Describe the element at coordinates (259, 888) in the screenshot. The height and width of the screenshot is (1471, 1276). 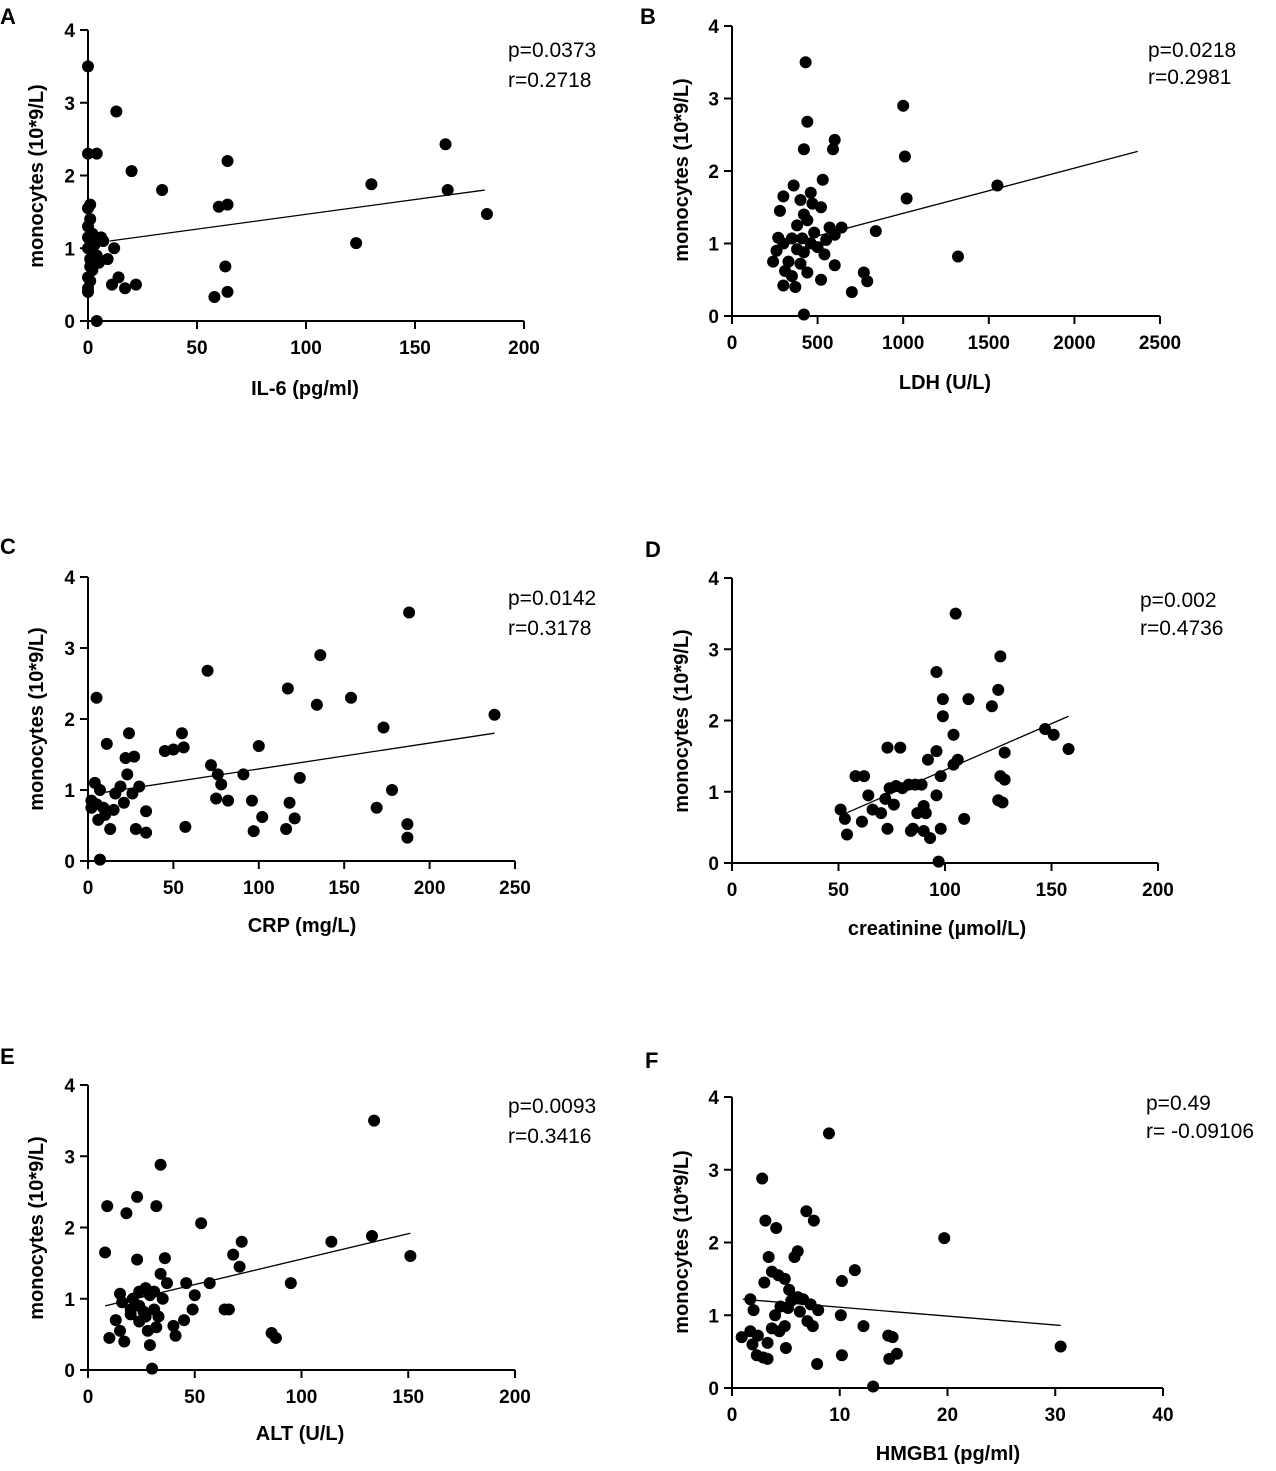
I see `x-tick-label: 100` at that location.